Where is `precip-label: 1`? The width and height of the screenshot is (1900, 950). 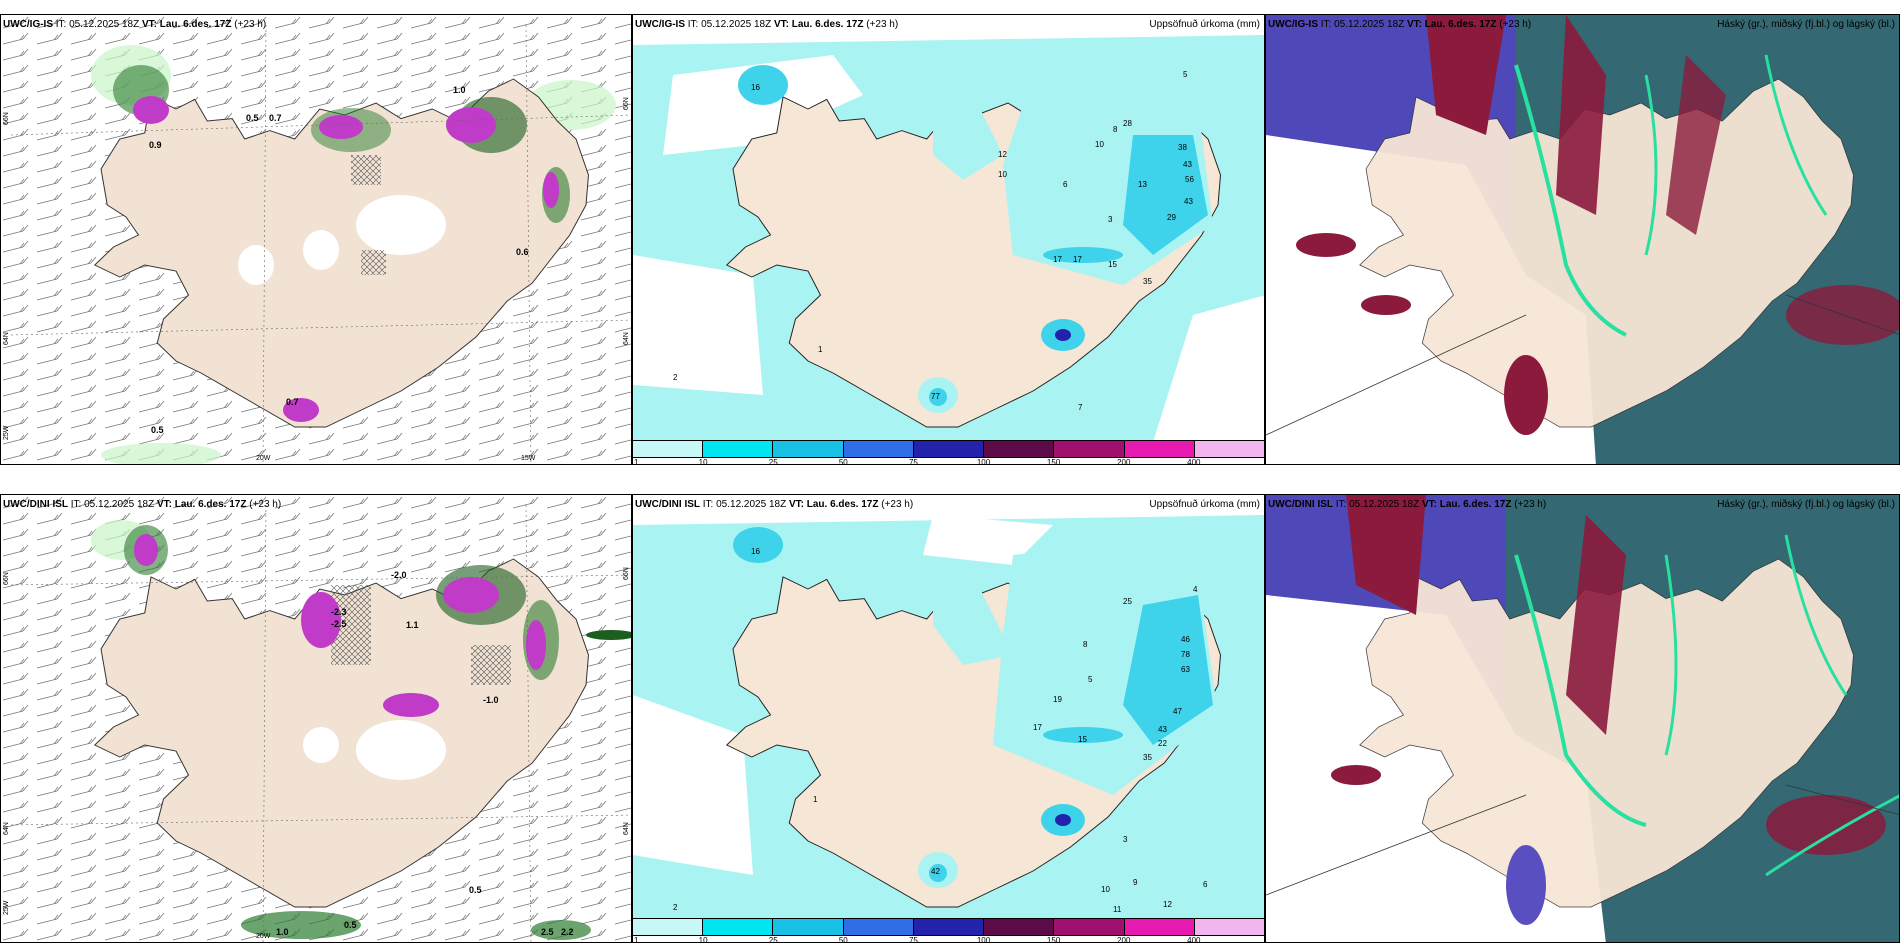 precip-label: 1 is located at coordinates (820, 349).